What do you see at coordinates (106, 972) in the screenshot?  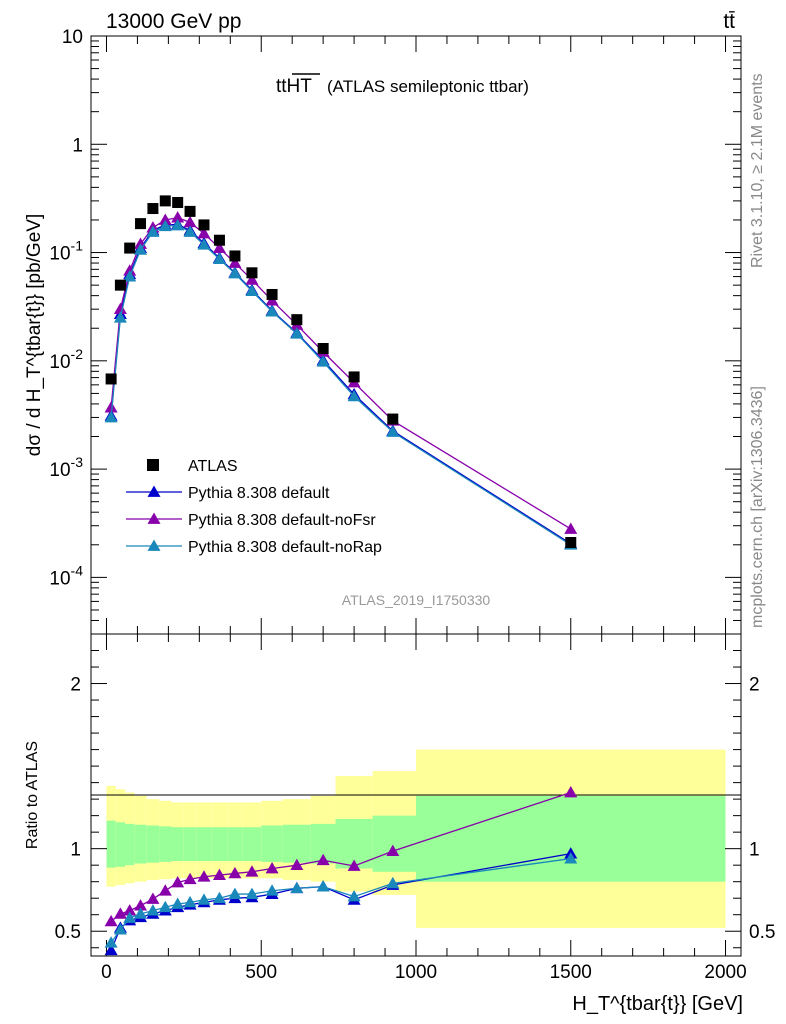 I see `x-tick-label: 0` at bounding box center [106, 972].